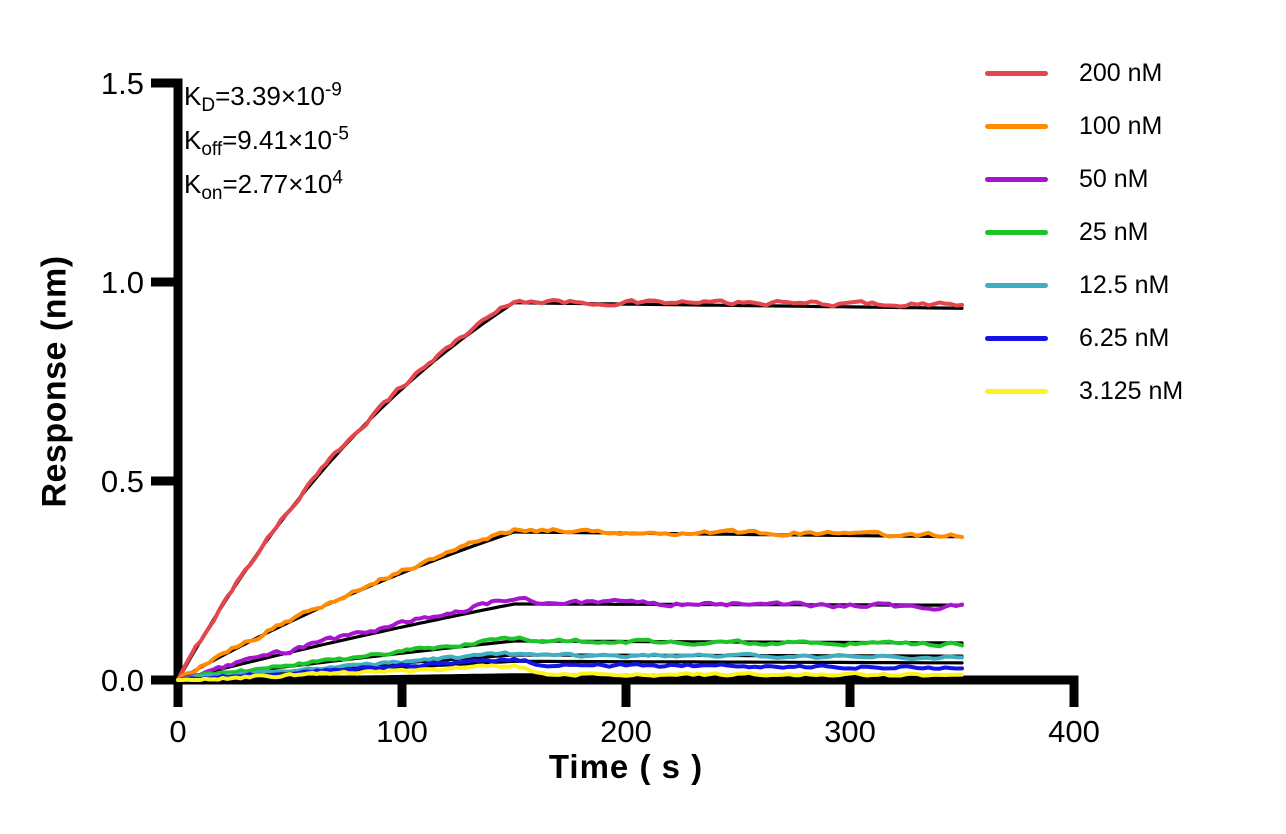  Describe the element at coordinates (1016, 391) in the screenshot. I see `legend-swatch-3.125-nm` at that location.